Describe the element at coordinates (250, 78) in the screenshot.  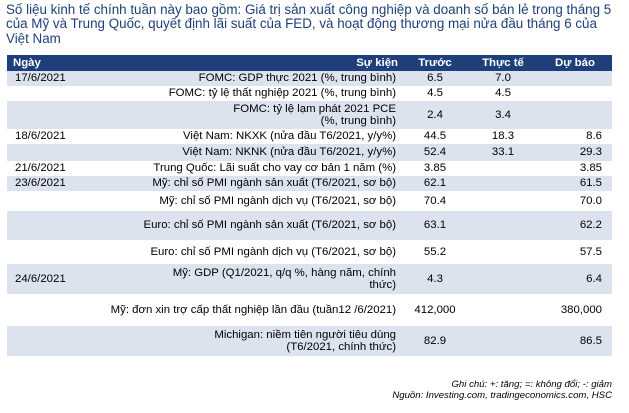
I see `row-event: FOMC: GDP thực 2021 (%, trung bình)` at that location.